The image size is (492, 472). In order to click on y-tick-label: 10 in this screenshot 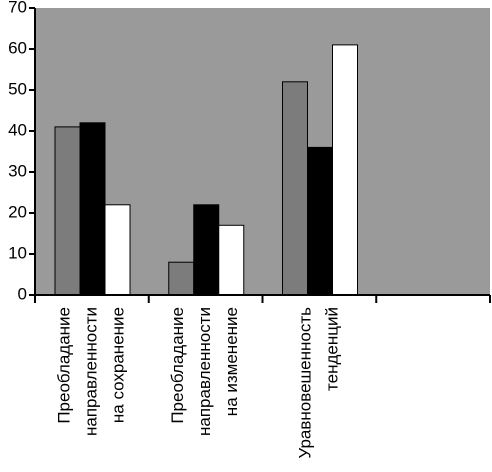, I will do `click(17, 252)`.